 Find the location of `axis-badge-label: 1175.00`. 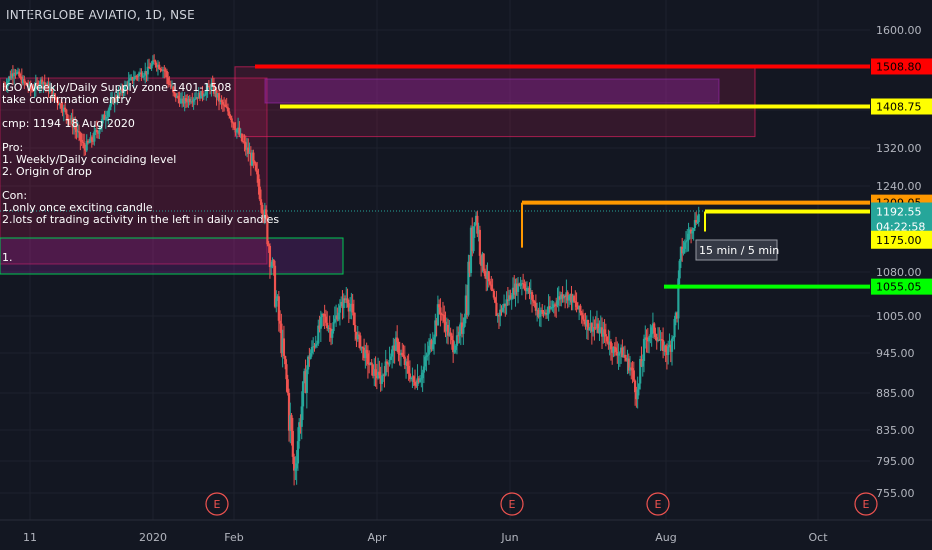

axis-badge-label: 1175.00 is located at coordinates (899, 240).